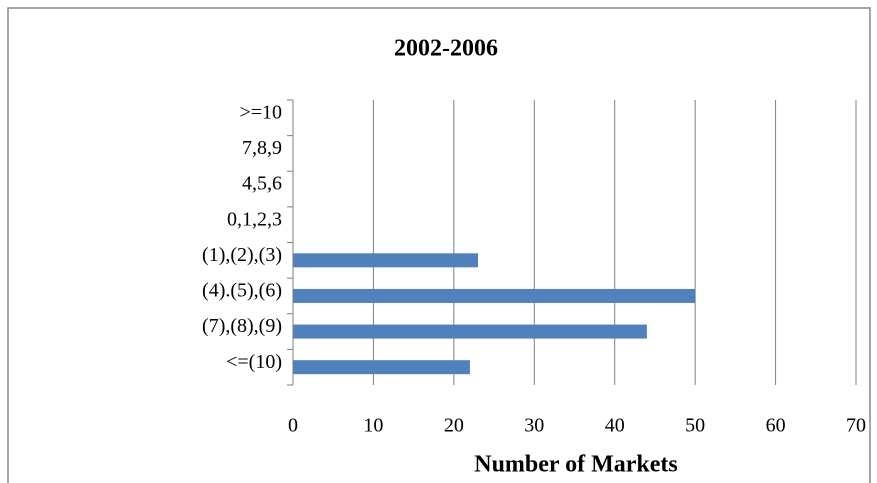 The height and width of the screenshot is (483, 877). I want to click on y-tick-label: 7,8,9, so click(262, 148).